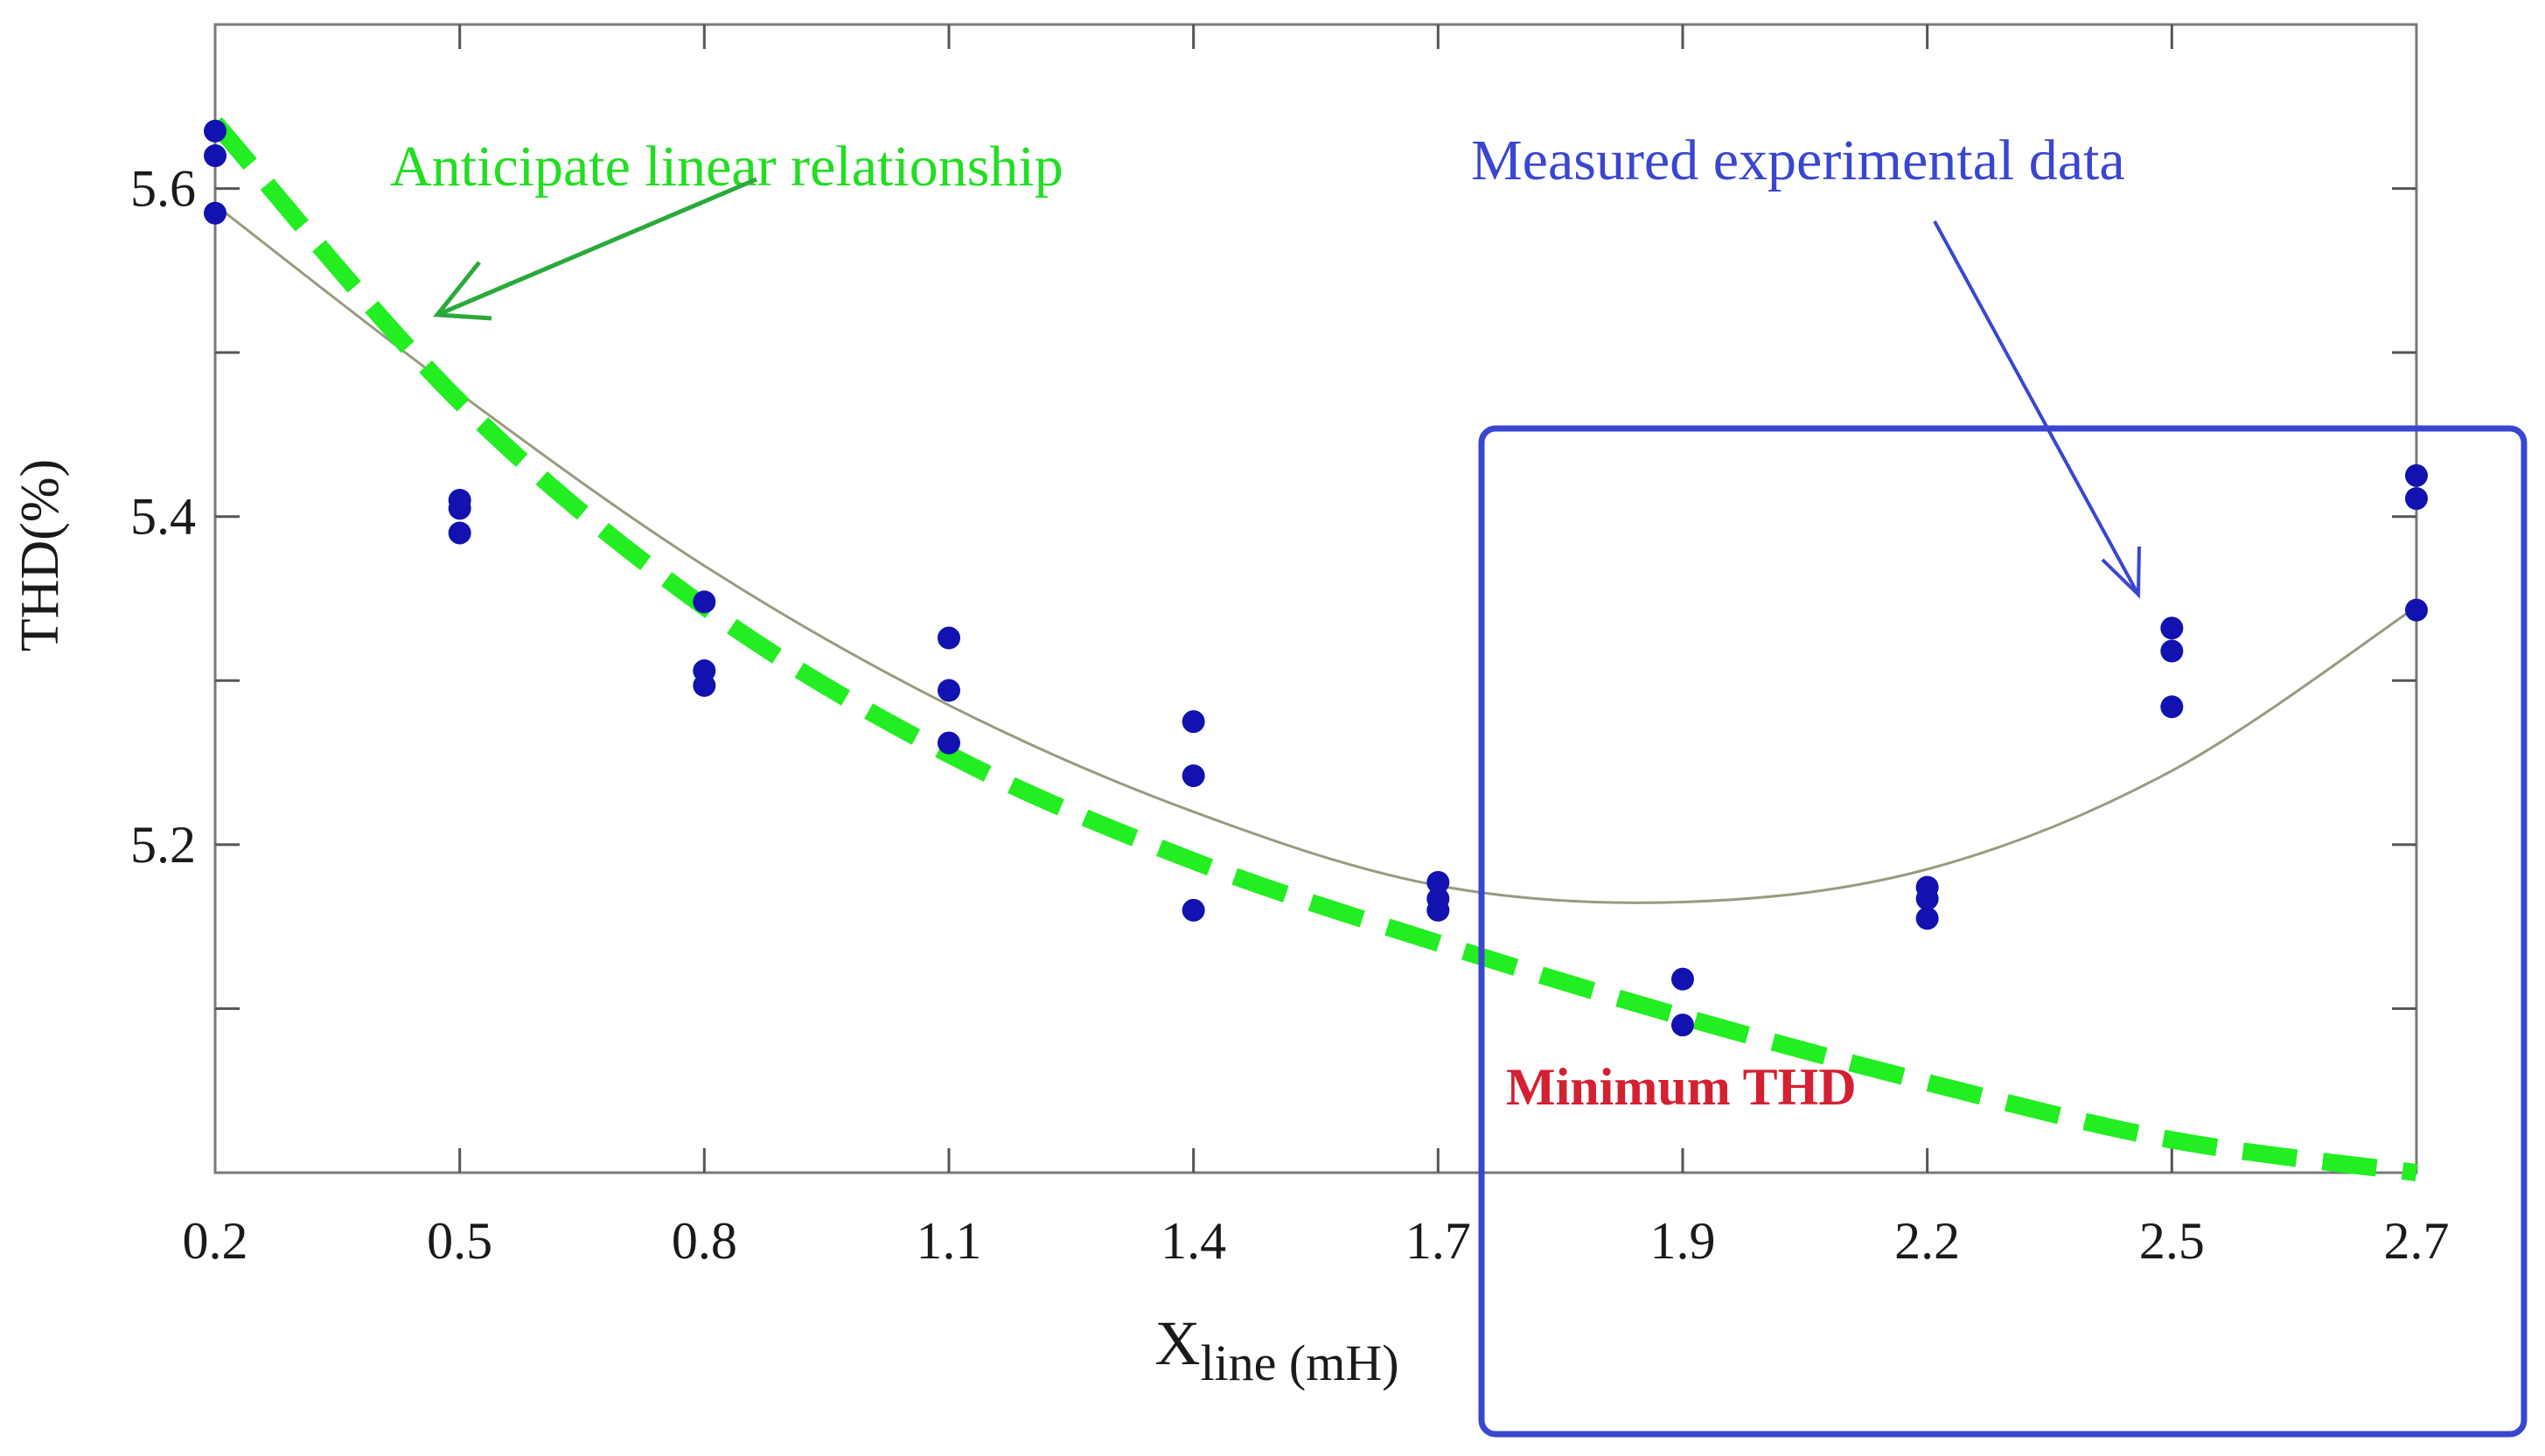  What do you see at coordinates (704, 1241) in the screenshot?
I see `x-tick-label: 0.8` at bounding box center [704, 1241].